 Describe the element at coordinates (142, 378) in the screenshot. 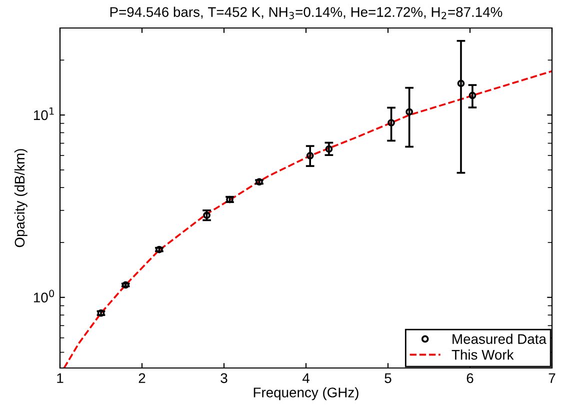

I see `x-tick-label: 2` at that location.